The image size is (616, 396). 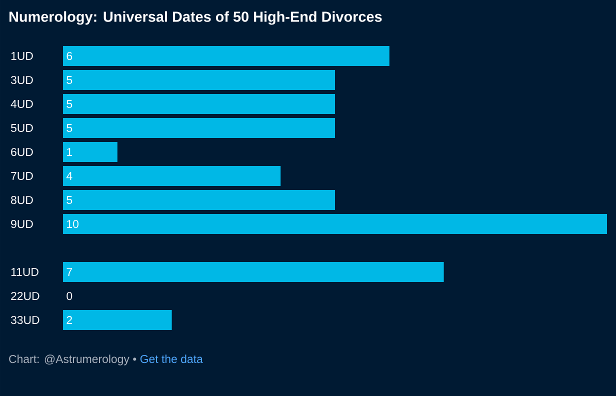 I want to click on text: Get the data, so click(x=171, y=359).